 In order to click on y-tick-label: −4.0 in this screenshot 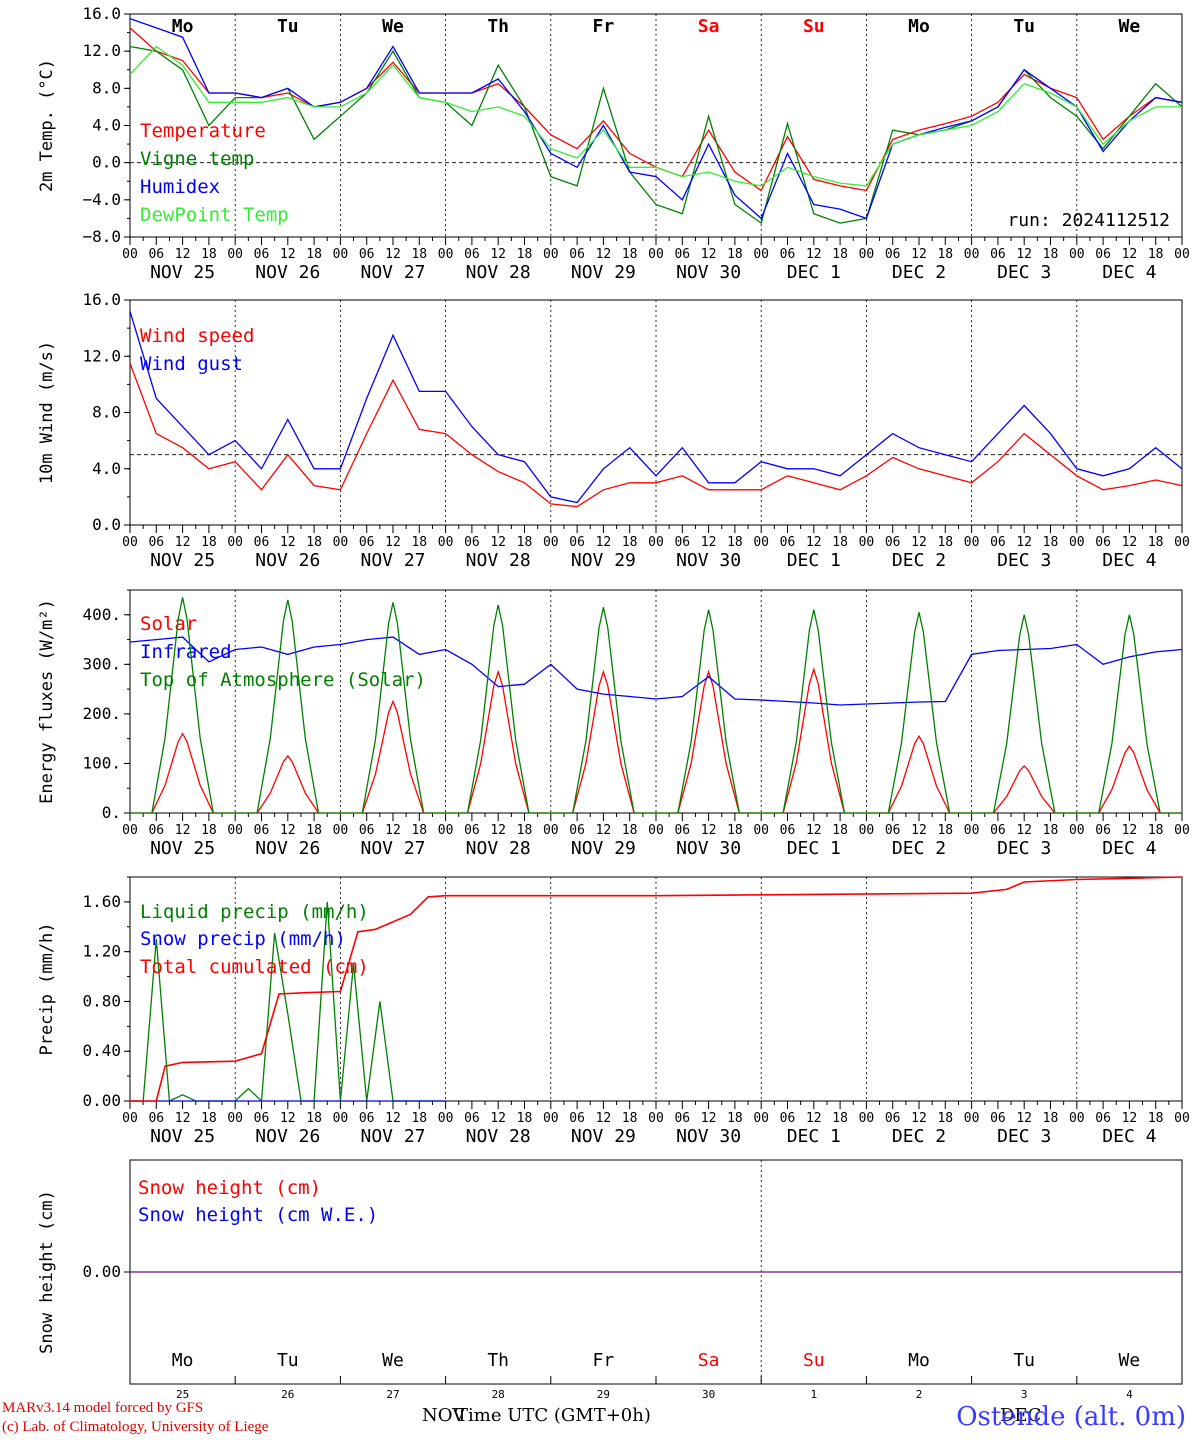, I will do `click(101, 199)`.